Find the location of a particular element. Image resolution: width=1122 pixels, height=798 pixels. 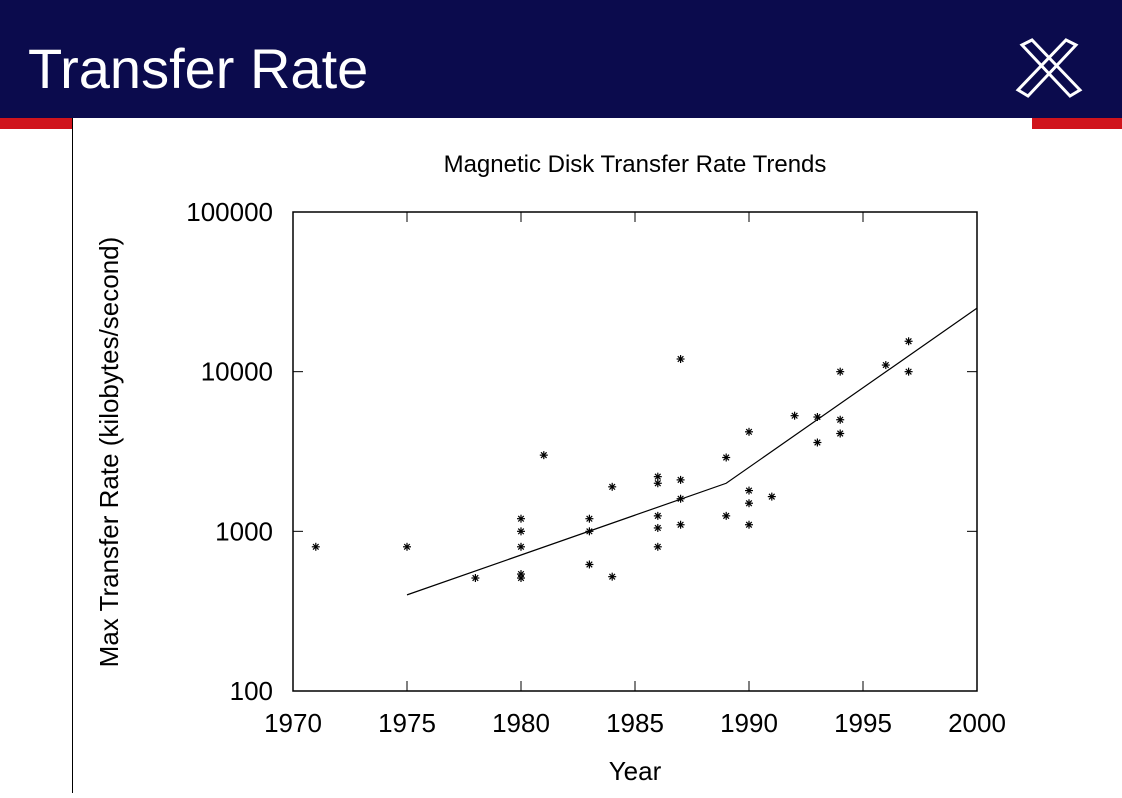

slide-title: Transfer Rate is located at coordinates (198, 68).